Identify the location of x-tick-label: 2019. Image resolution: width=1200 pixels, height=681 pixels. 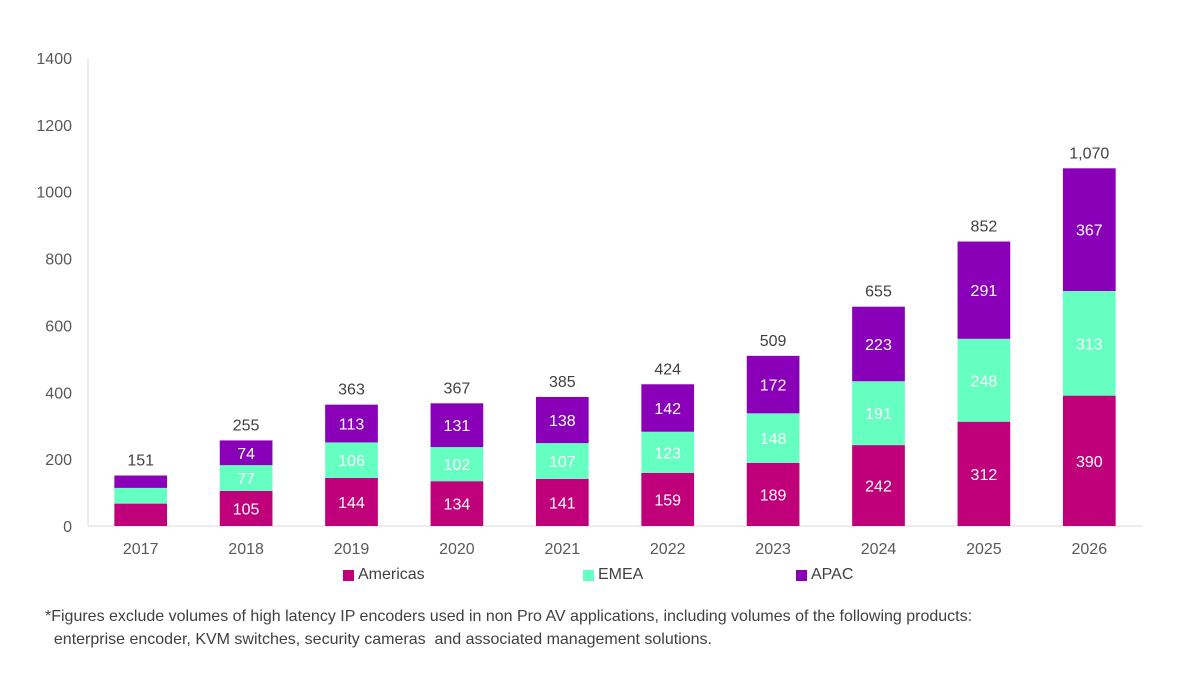
(352, 549).